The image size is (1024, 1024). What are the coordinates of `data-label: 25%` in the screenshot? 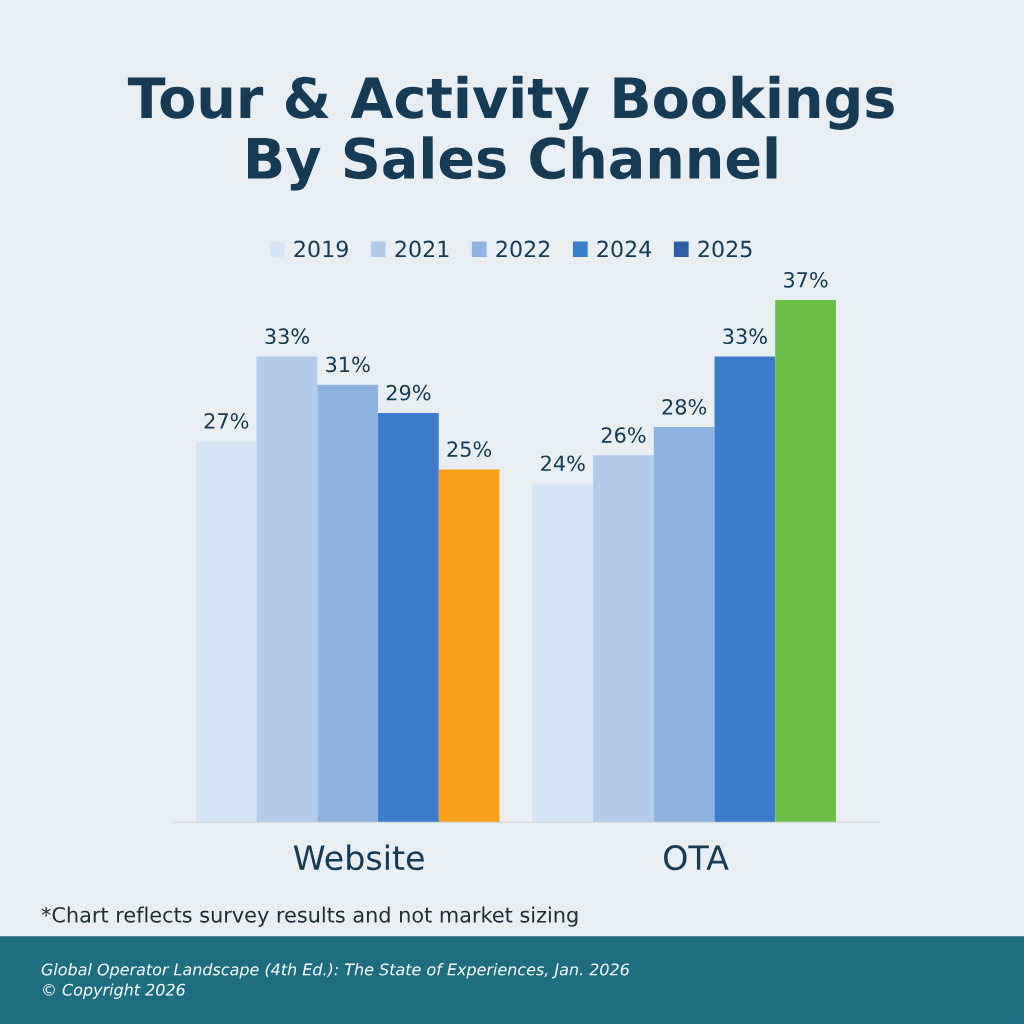 It's located at (469, 449).